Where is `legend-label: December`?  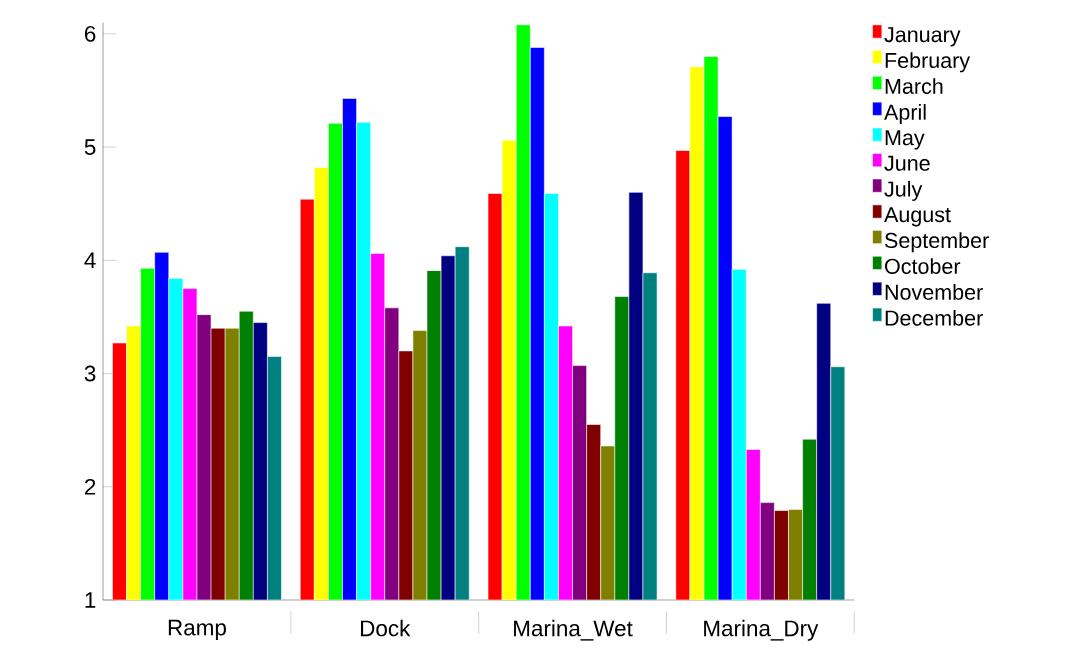 legend-label: December is located at coordinates (934, 318).